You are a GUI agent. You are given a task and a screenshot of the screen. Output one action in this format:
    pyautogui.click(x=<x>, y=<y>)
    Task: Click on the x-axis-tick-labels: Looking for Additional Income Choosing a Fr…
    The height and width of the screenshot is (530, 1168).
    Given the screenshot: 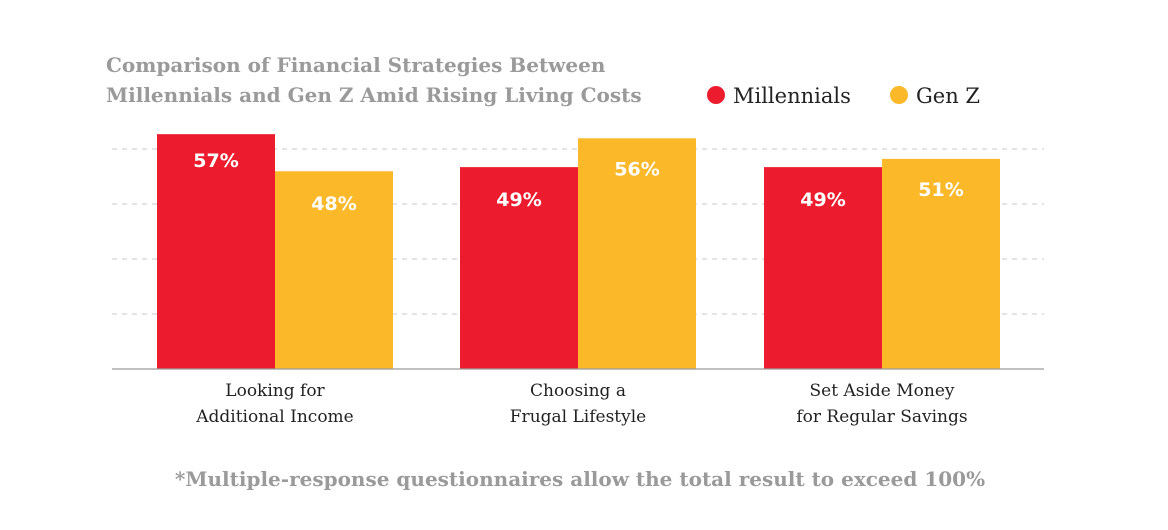 What is the action you would take?
    pyautogui.click(x=581, y=404)
    